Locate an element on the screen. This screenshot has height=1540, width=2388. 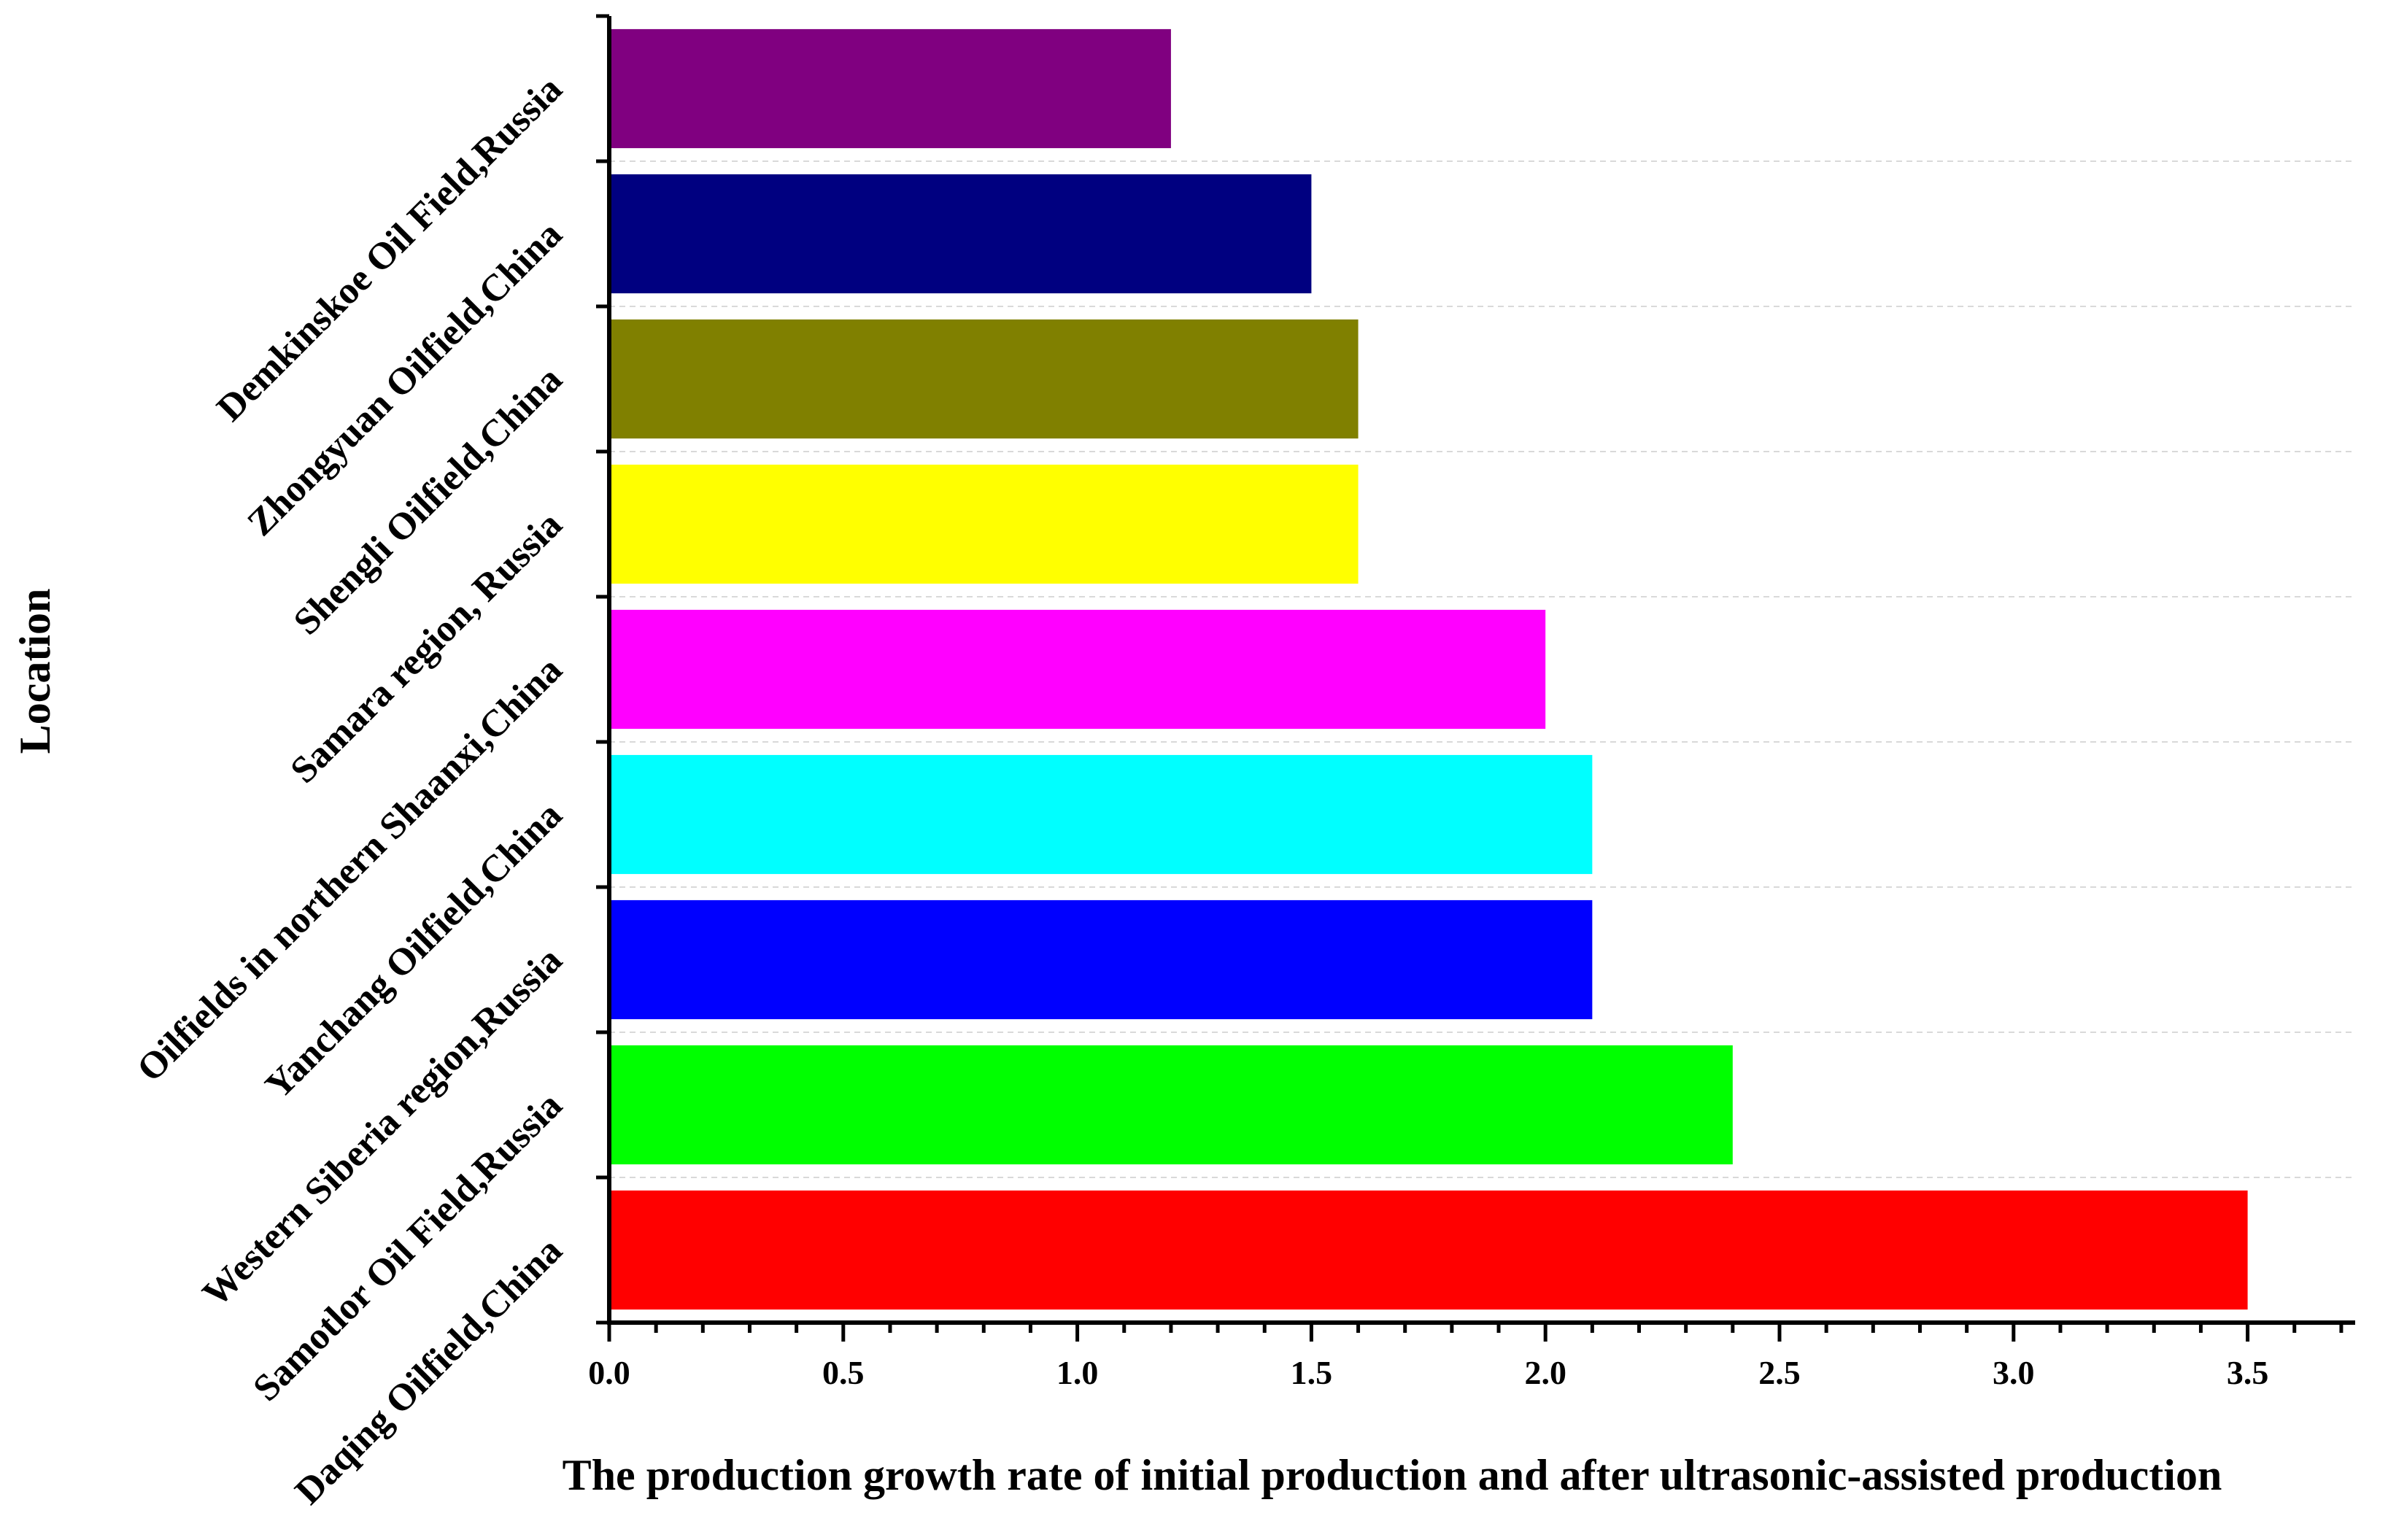
category-label: Samara region, Russia is located at coordinates (426, 648).